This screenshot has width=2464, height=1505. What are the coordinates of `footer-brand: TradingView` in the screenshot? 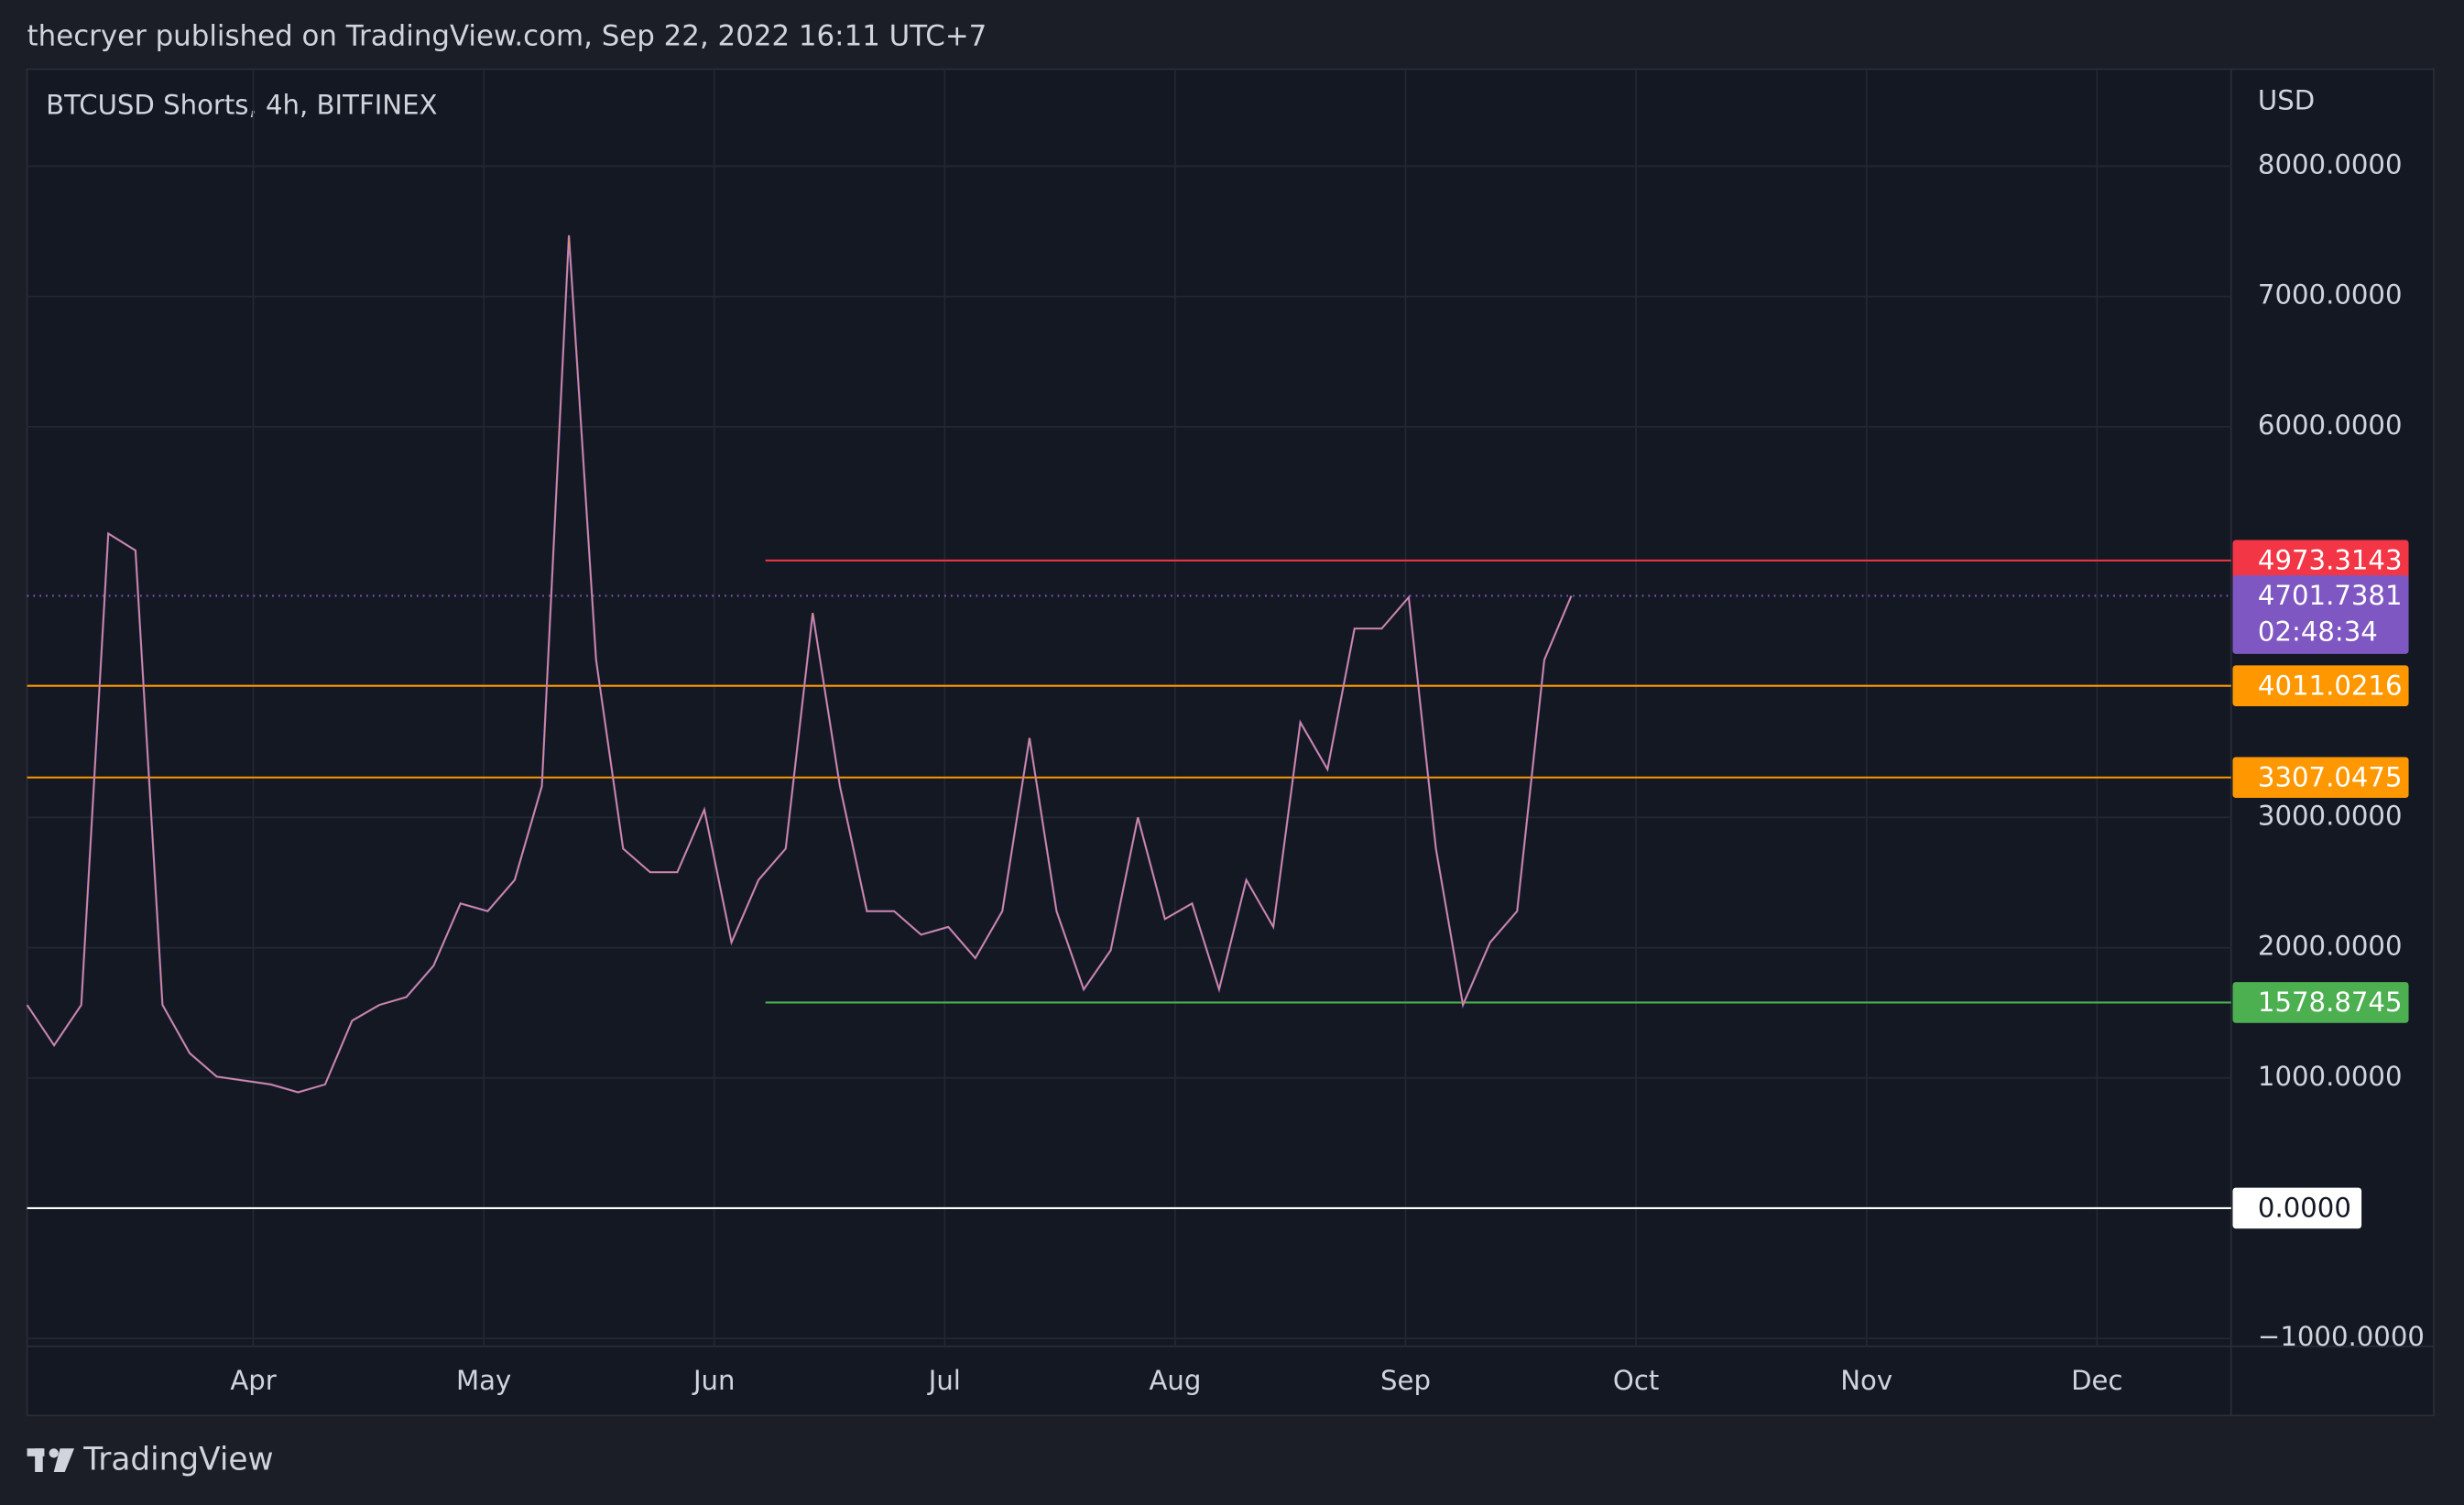 It's located at (178, 1459).